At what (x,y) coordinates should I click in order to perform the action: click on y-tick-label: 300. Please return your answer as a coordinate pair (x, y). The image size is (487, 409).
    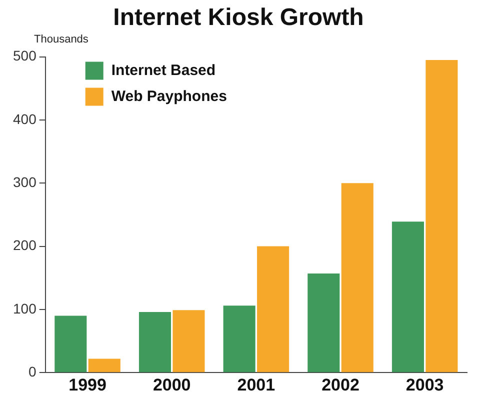
    Looking at the image, I should click on (25, 182).